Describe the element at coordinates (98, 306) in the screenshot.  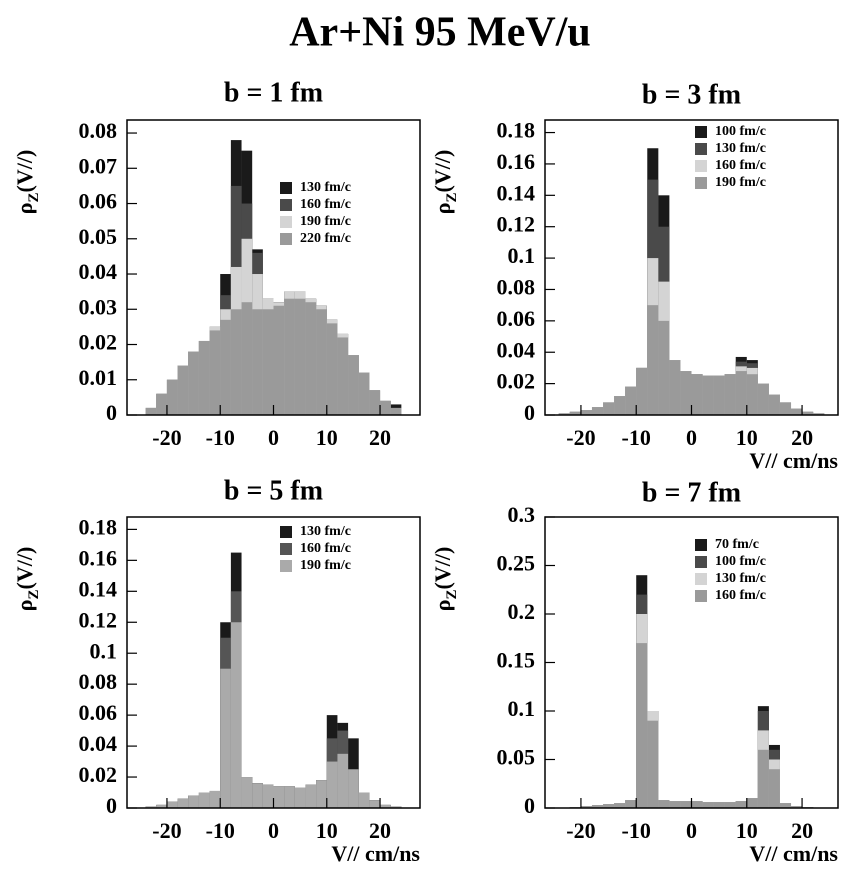
I see `y-tick-label: 0.03` at that location.